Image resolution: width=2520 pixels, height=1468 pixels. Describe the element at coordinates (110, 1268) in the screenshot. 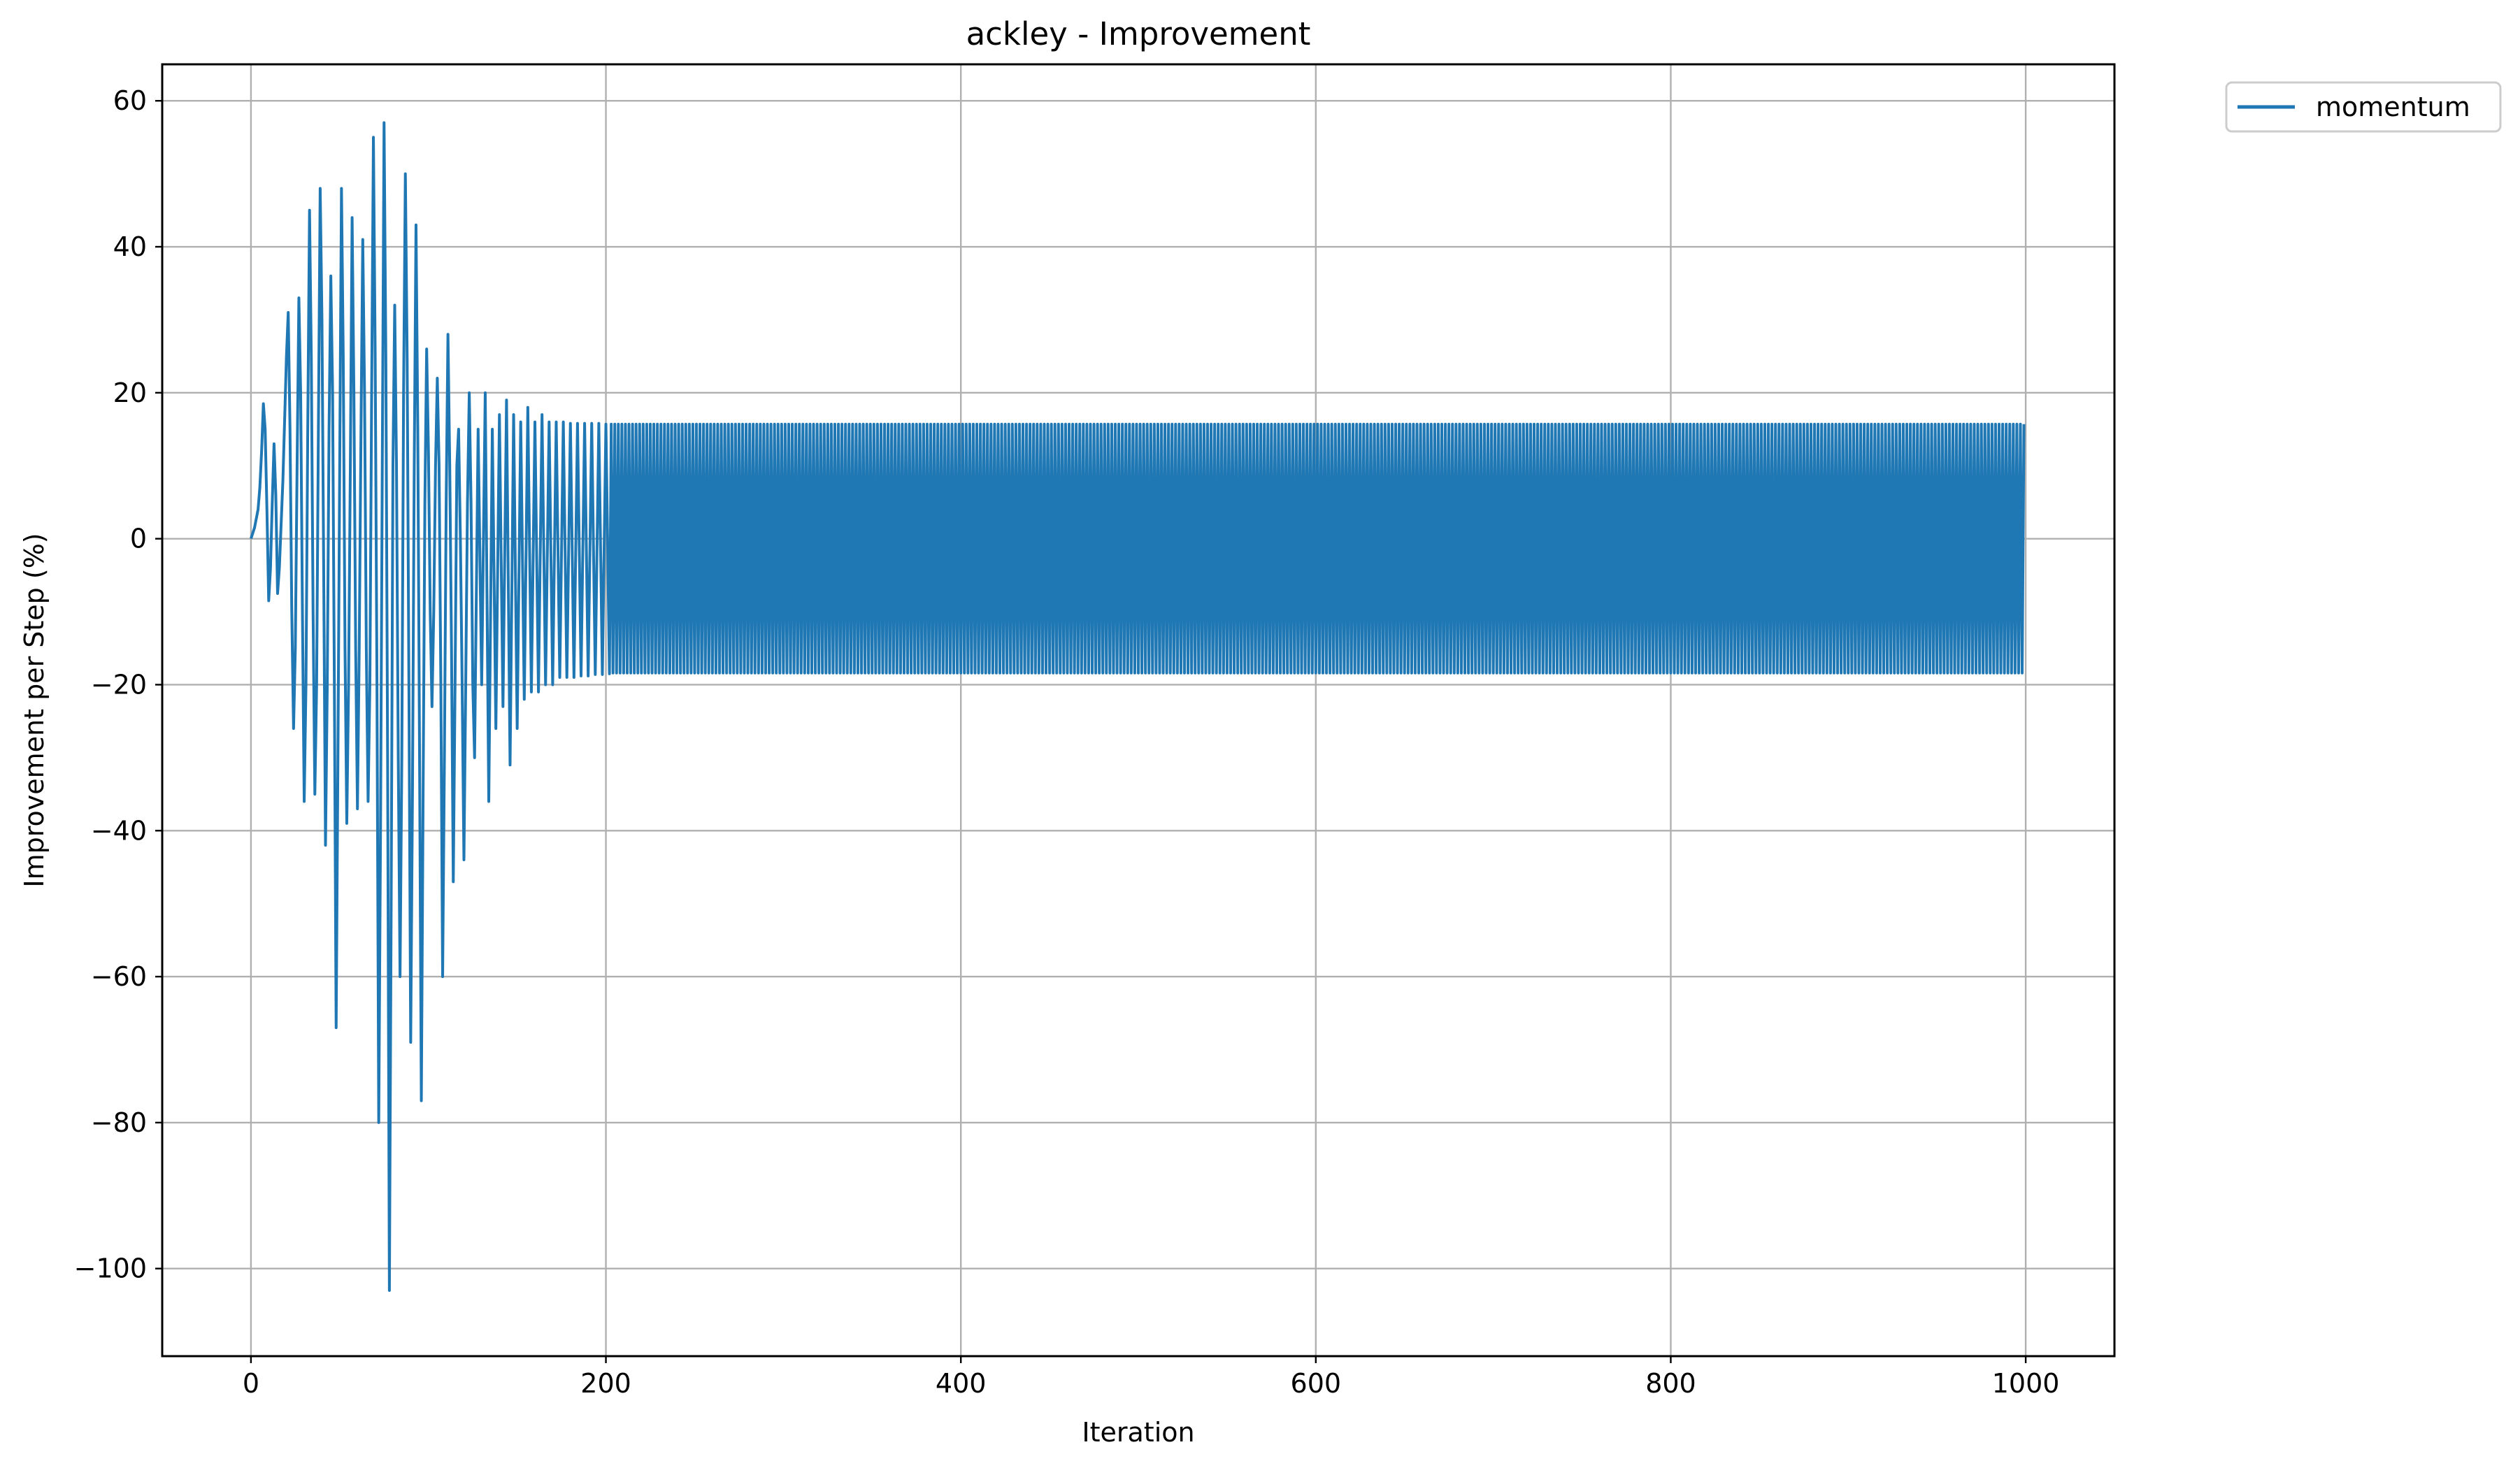

I see `y-tick-label: −100` at that location.